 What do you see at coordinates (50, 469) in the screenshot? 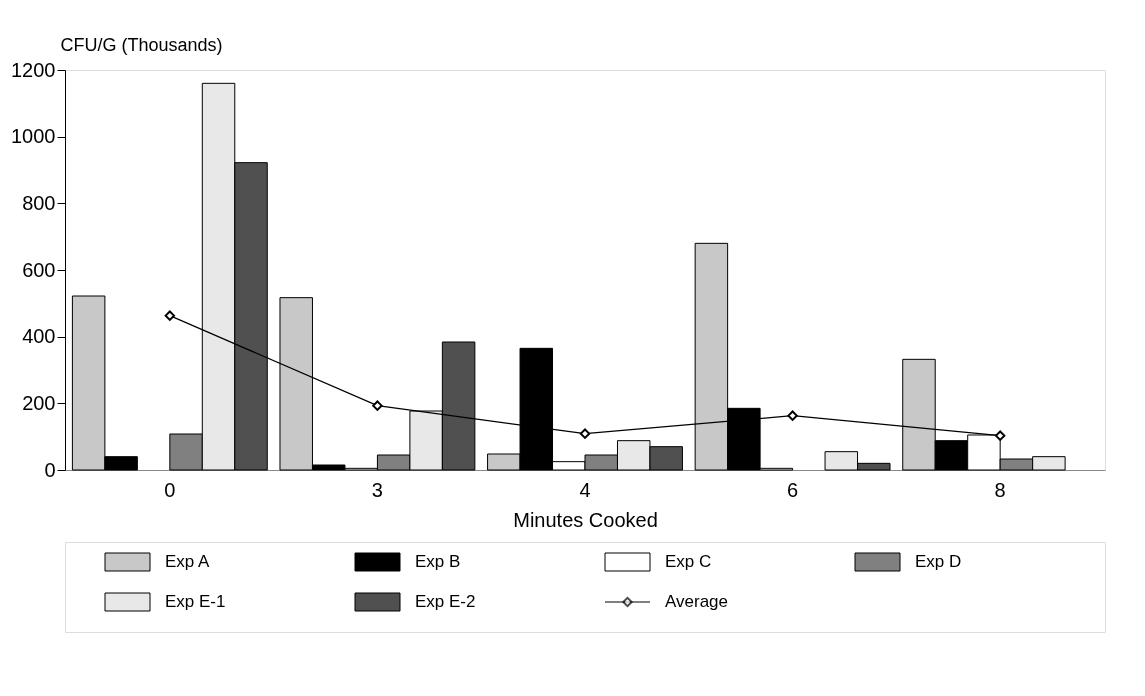
I see `y-tick-label: 0` at bounding box center [50, 469].